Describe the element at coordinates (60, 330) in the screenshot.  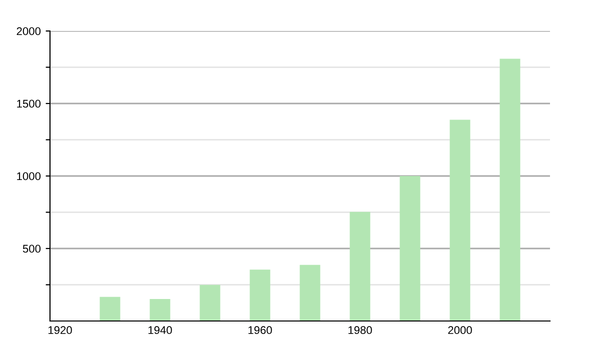
I see `x-tick-label: 1920` at that location.